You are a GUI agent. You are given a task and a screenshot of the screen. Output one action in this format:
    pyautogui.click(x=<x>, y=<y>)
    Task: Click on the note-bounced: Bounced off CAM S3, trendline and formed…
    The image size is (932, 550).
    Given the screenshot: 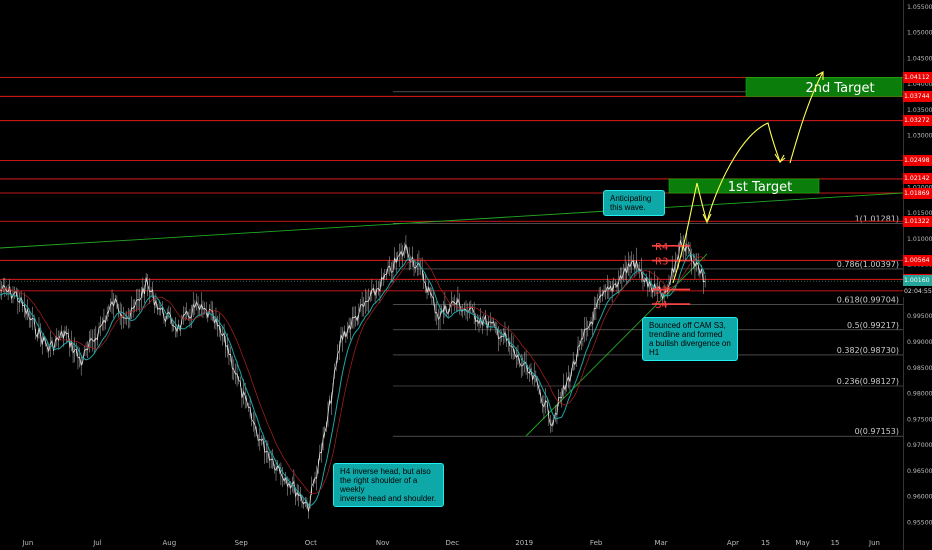 What is the action you would take?
    pyautogui.click(x=690, y=339)
    